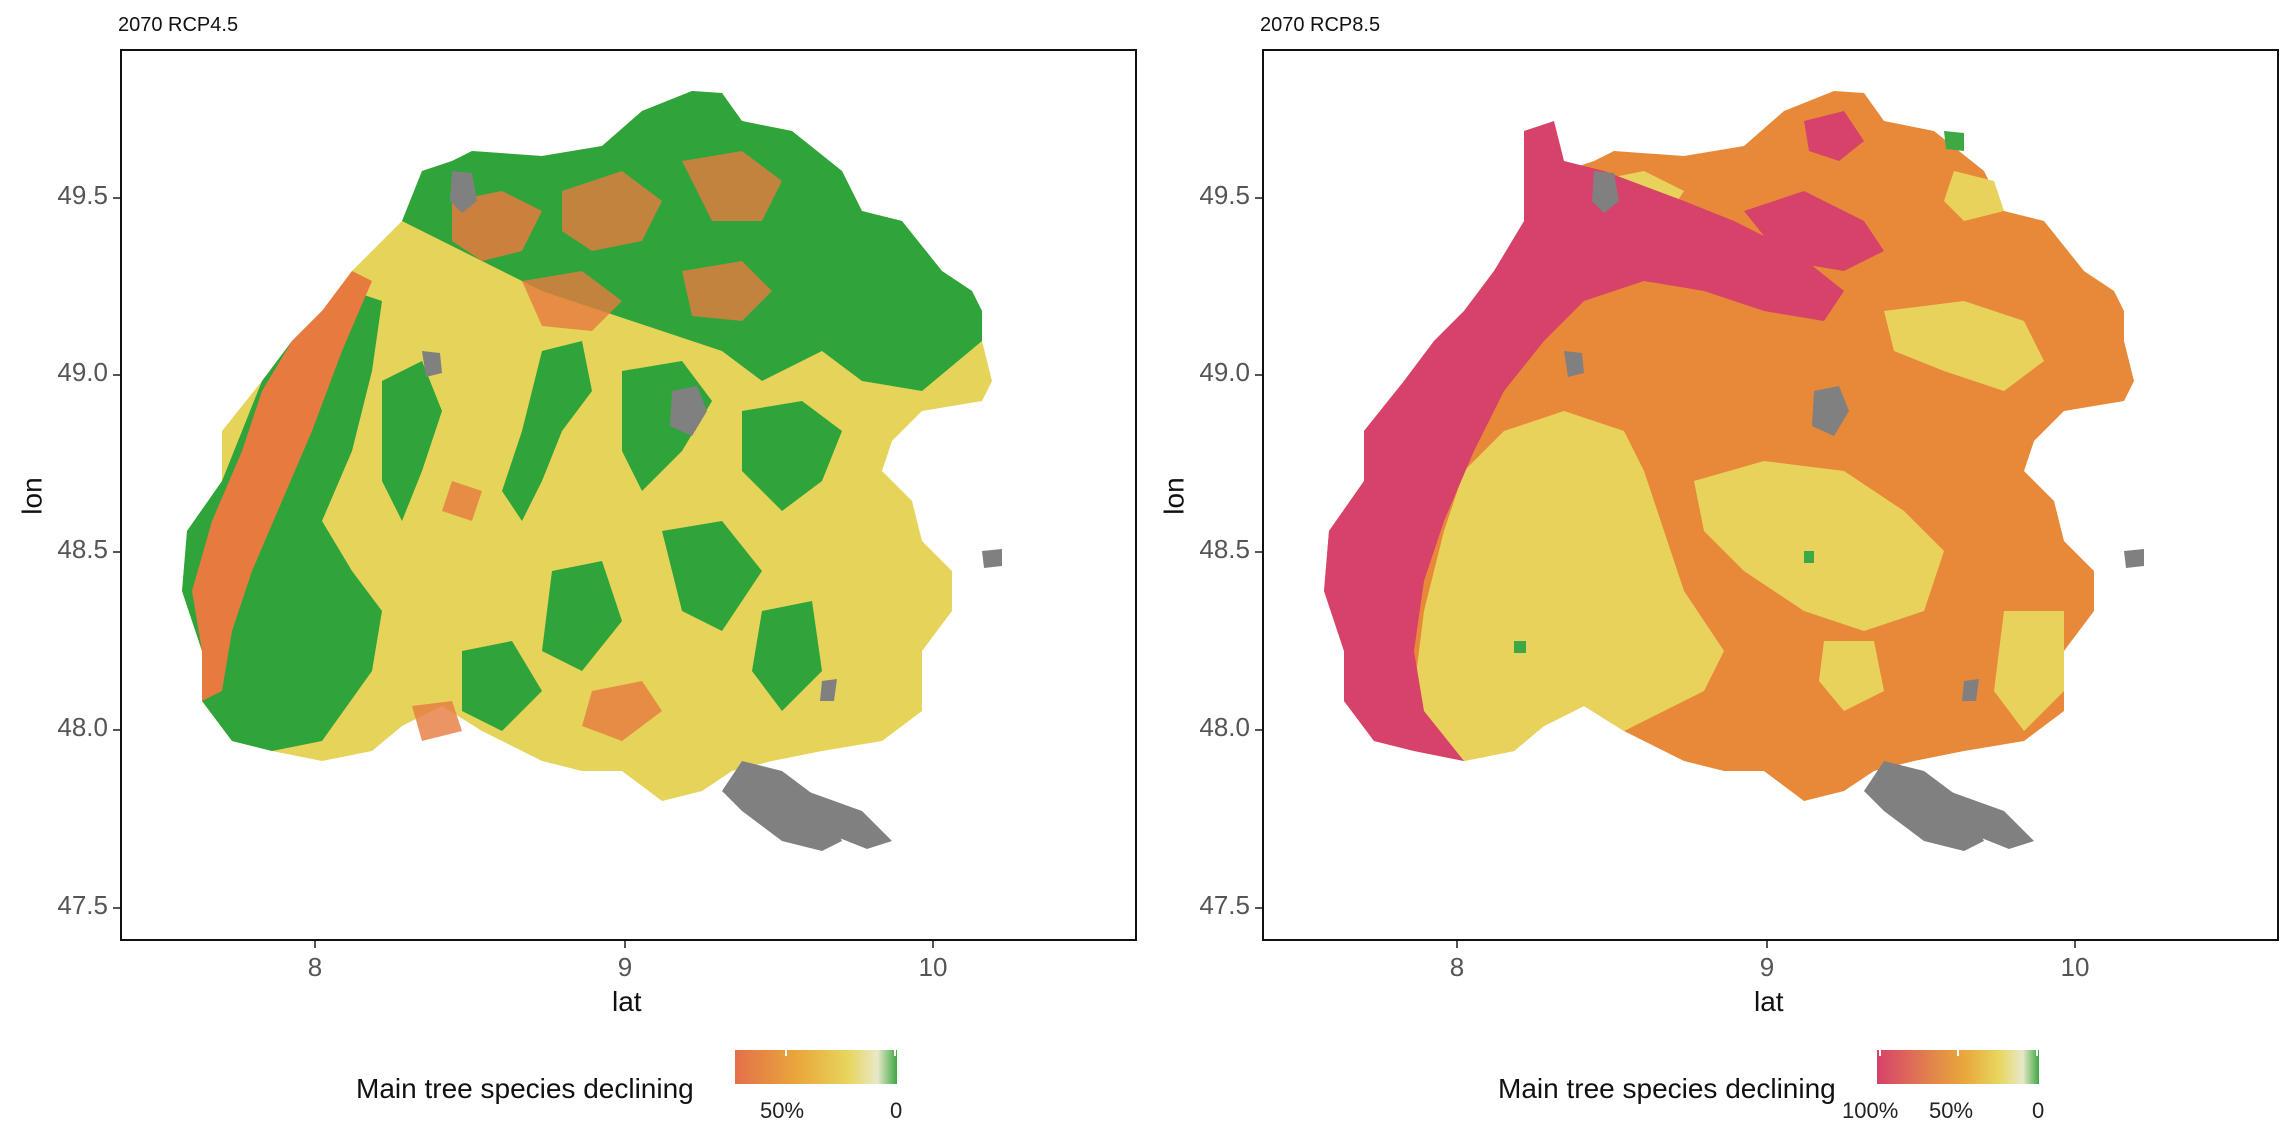  I want to click on stable-areas, so click(1739, 392).